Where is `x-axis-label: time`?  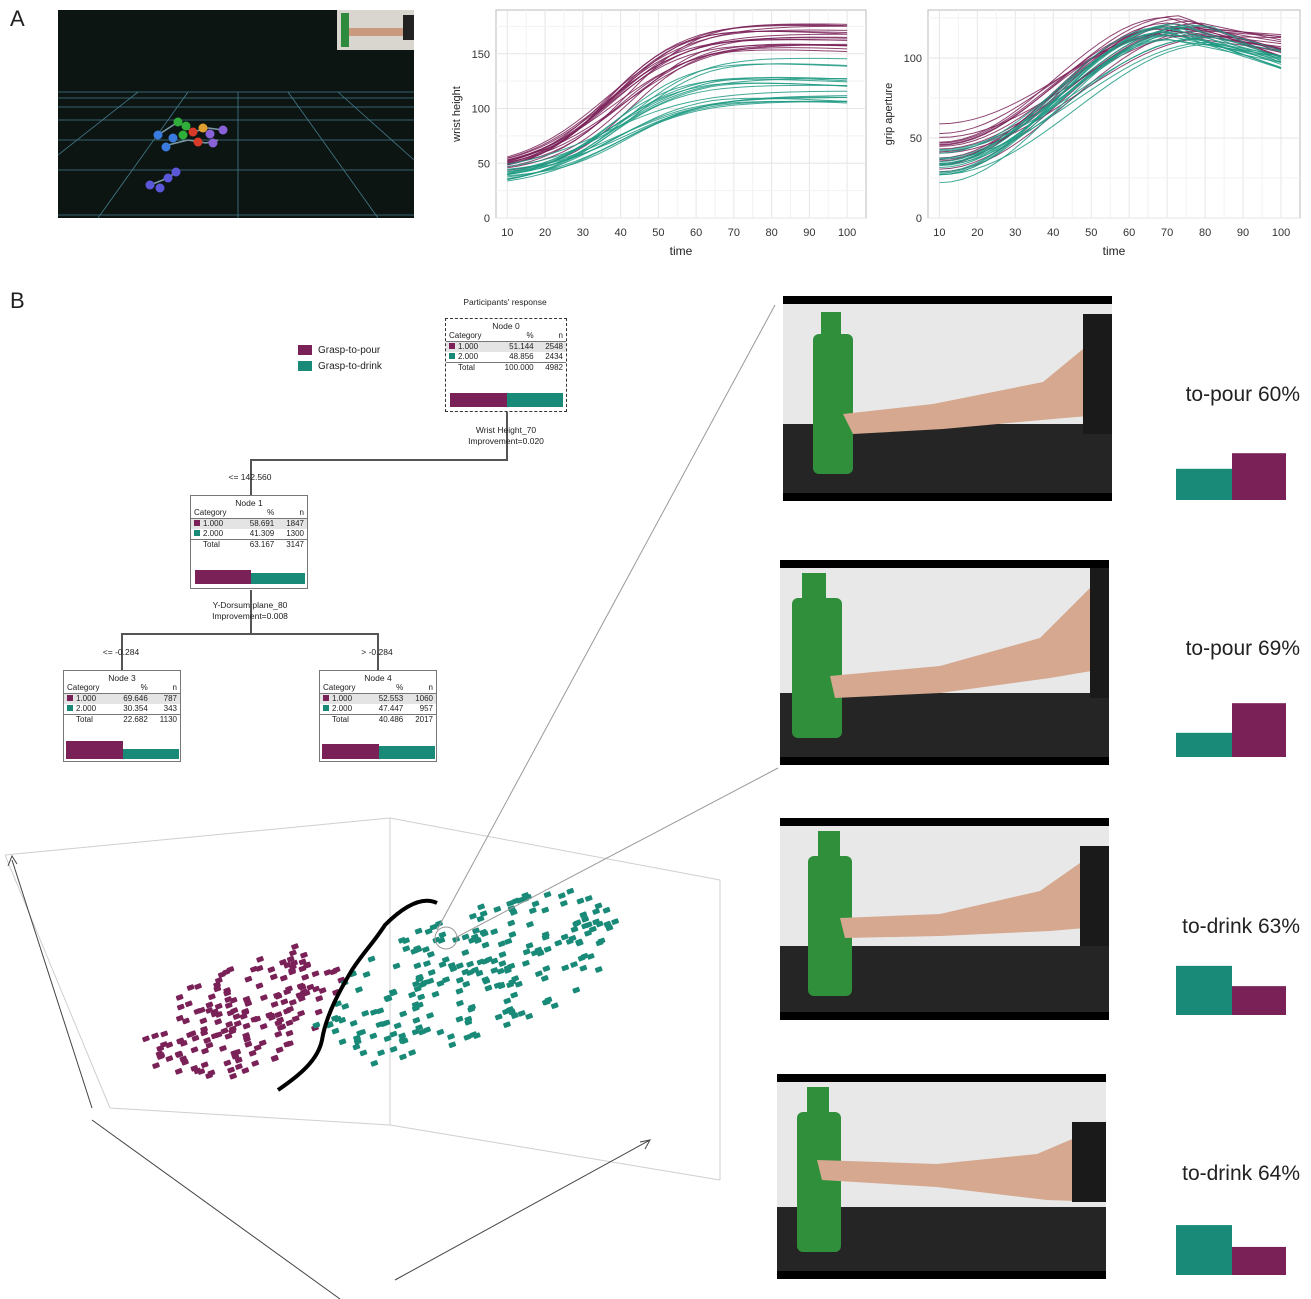 x-axis-label: time is located at coordinates (681, 251).